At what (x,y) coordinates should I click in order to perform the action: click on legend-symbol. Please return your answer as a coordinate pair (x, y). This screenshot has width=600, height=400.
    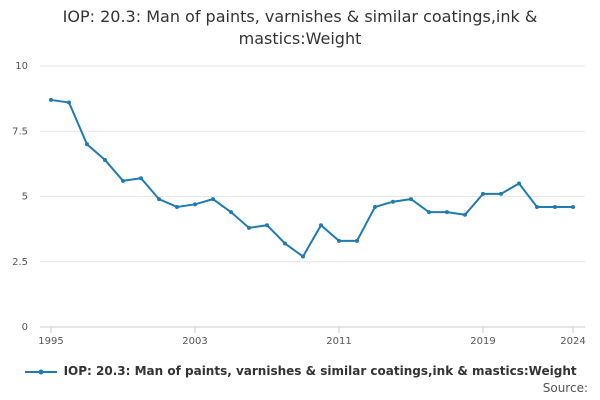
    Looking at the image, I should click on (41, 371).